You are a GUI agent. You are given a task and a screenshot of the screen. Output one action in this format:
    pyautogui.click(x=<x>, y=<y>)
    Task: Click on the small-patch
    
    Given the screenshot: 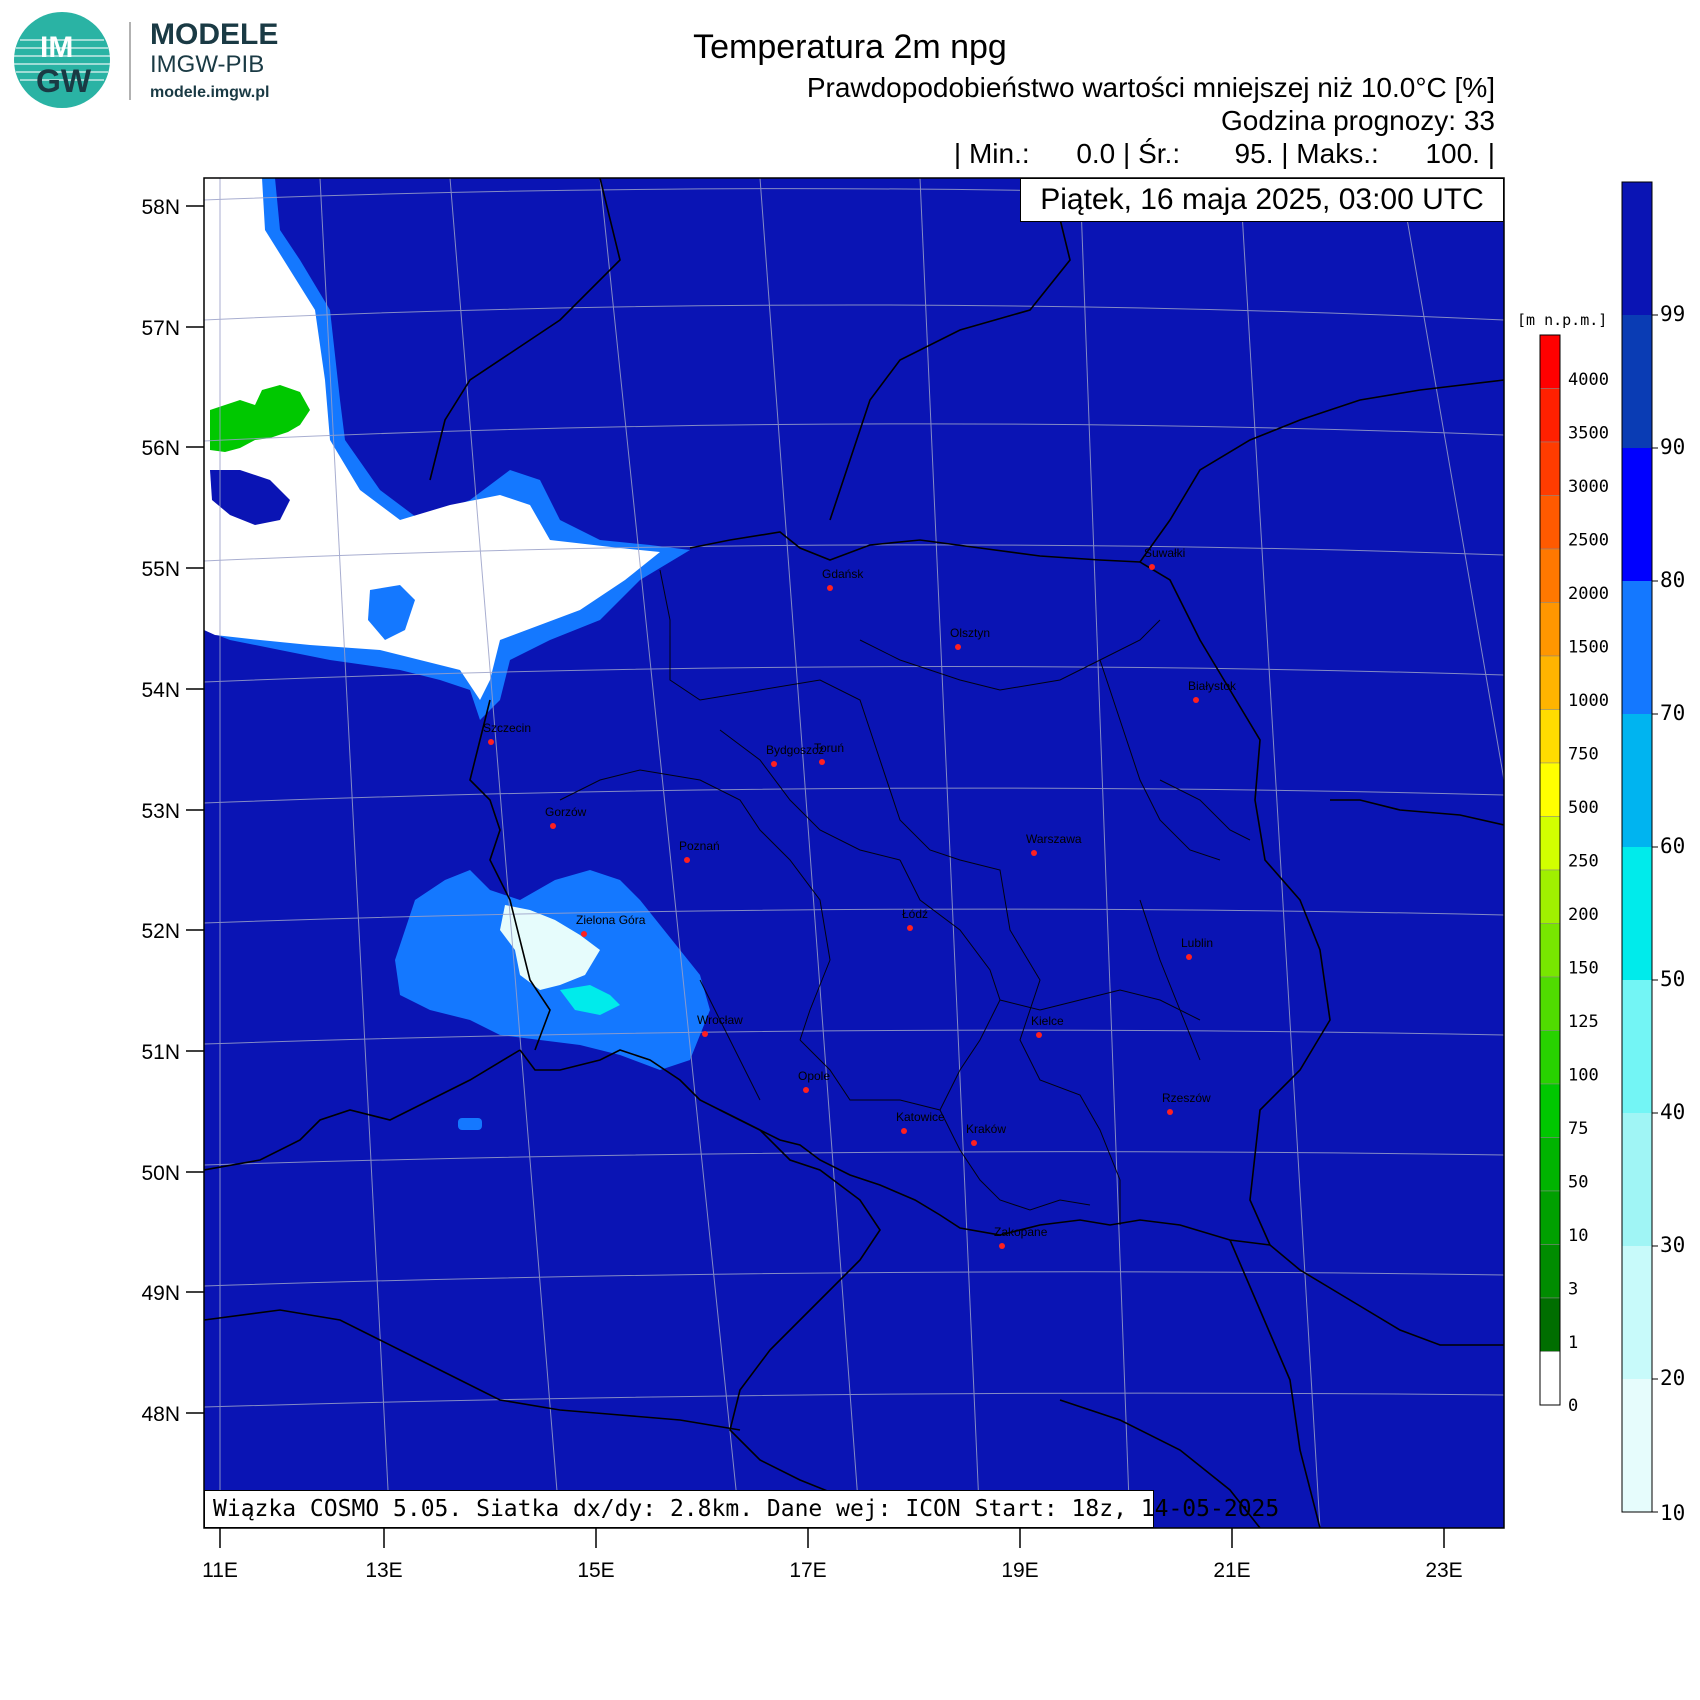 What is the action you would take?
    pyautogui.click(x=470, y=1124)
    